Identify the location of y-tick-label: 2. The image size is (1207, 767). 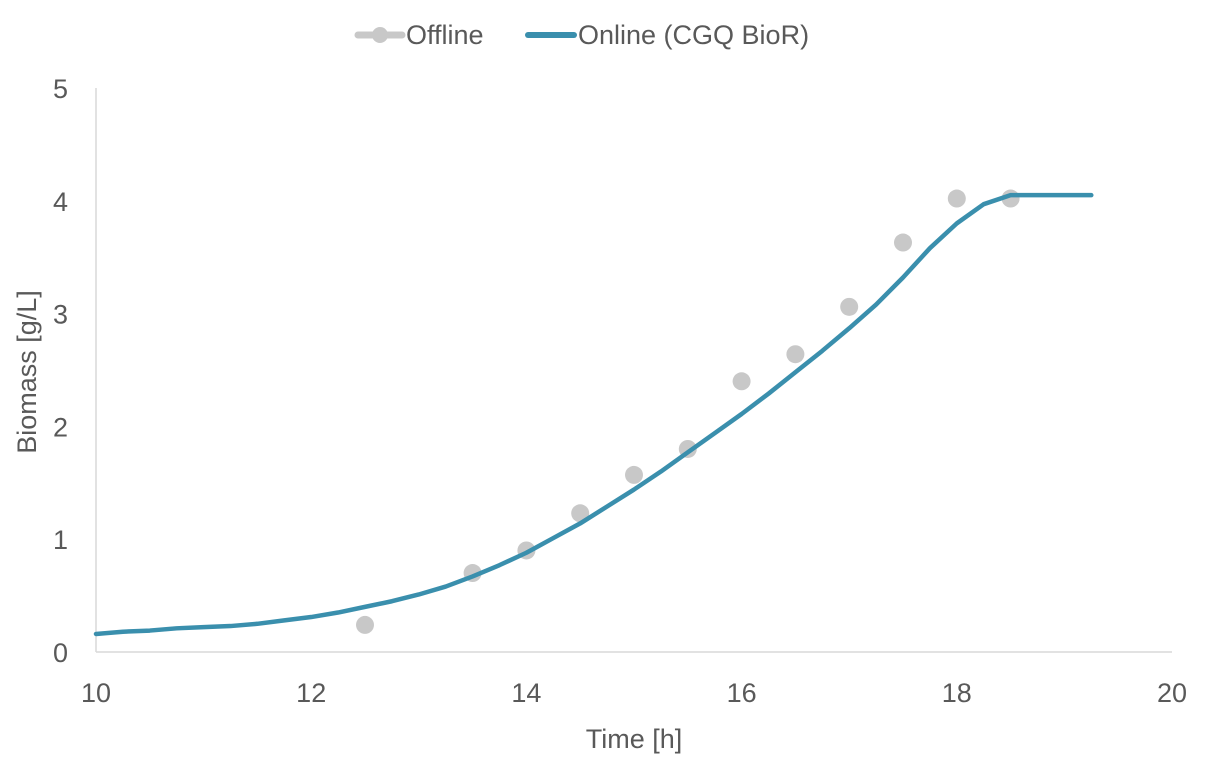
(60, 427).